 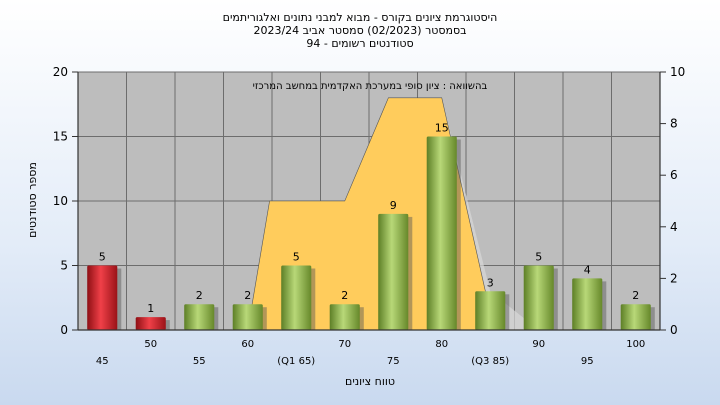 I want to click on y2-tick-label: 2, so click(x=674, y=278).